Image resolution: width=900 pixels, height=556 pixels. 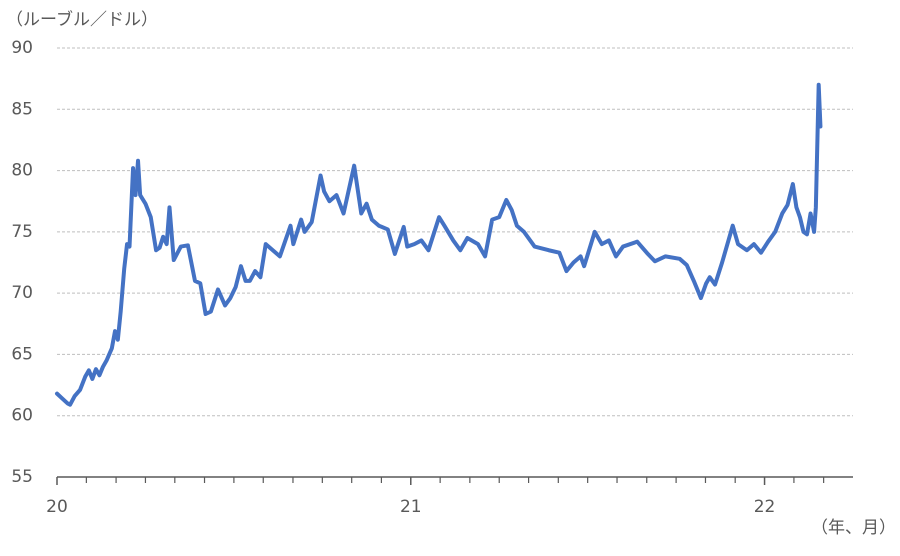 What do you see at coordinates (22, 477) in the screenshot?
I see `y-tick-label: 55` at bounding box center [22, 477].